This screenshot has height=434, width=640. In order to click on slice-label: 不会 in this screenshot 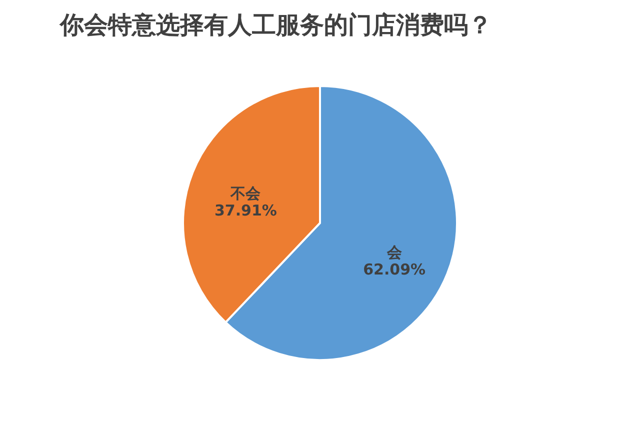, I will do `click(246, 193)`.